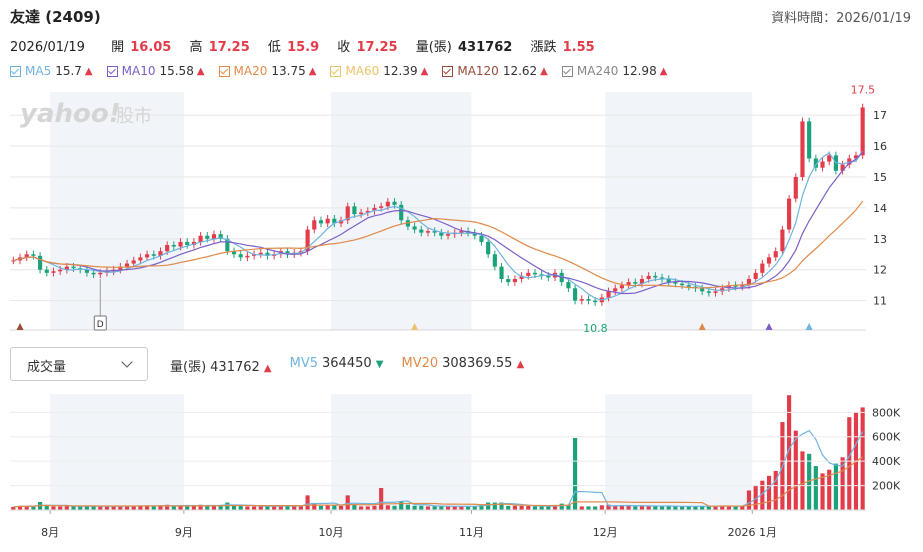  What do you see at coordinates (344, 47) in the screenshot?
I see `close-label: 收` at bounding box center [344, 47].